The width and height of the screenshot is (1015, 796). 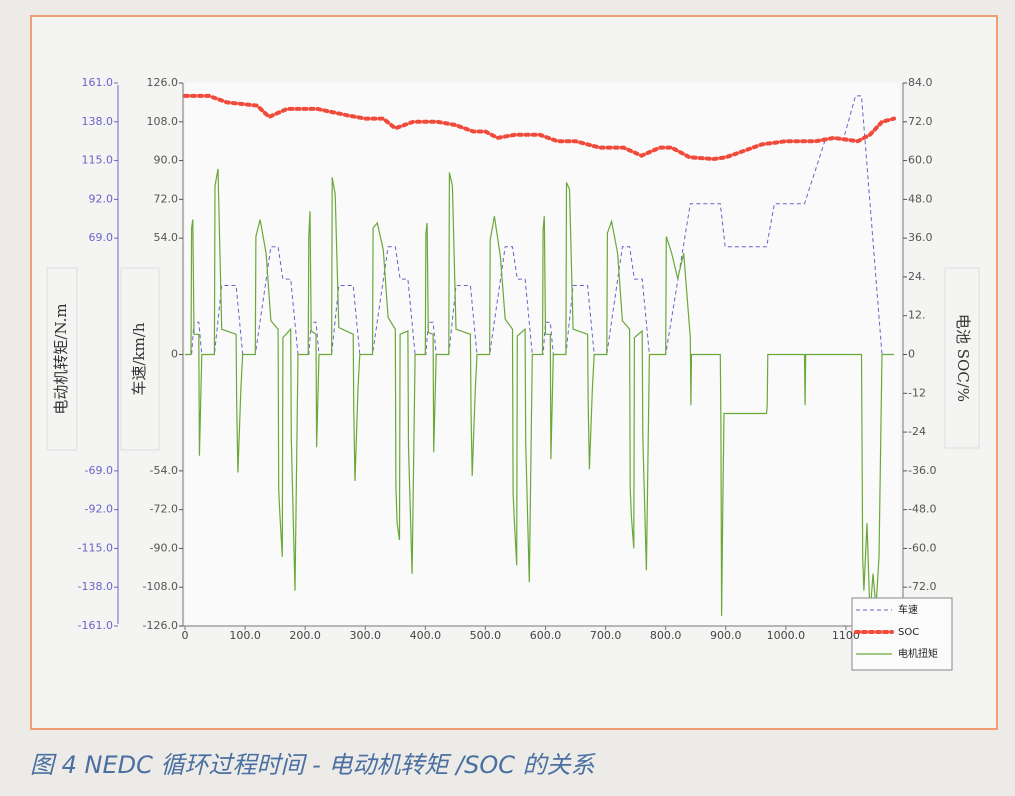 What do you see at coordinates (426, 635) in the screenshot?
I see `x-tick-label: 400.0` at bounding box center [426, 635].